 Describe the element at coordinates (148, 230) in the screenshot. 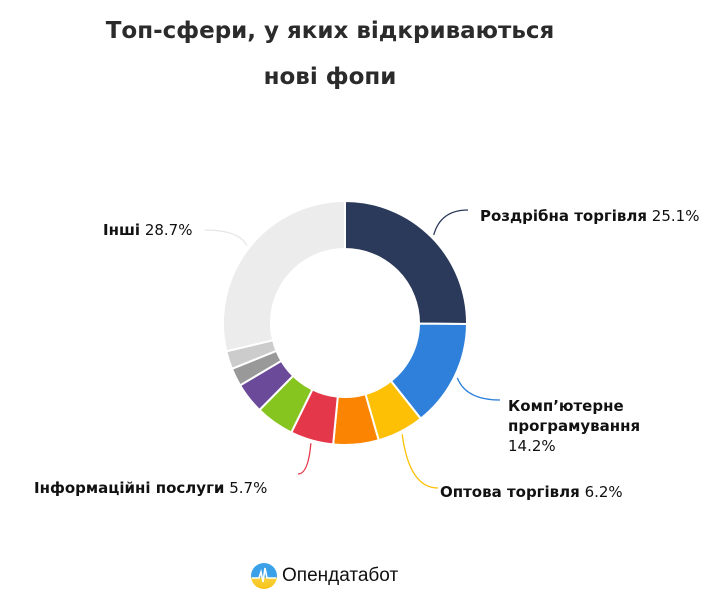

I see `label-other: Інші 28.7%` at that location.